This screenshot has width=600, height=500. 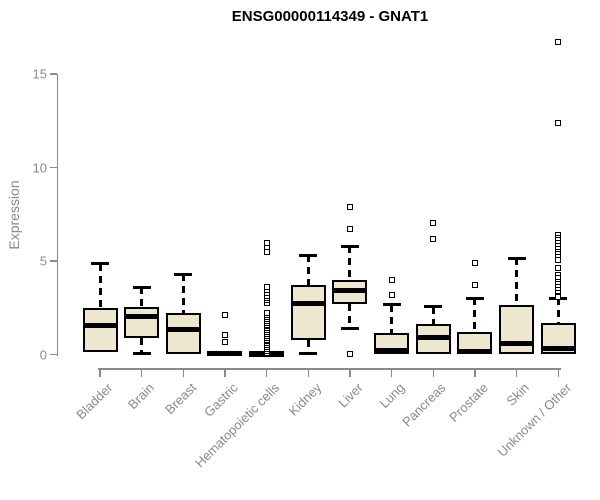 I want to click on y-tick-label: 10, so click(x=39, y=167).